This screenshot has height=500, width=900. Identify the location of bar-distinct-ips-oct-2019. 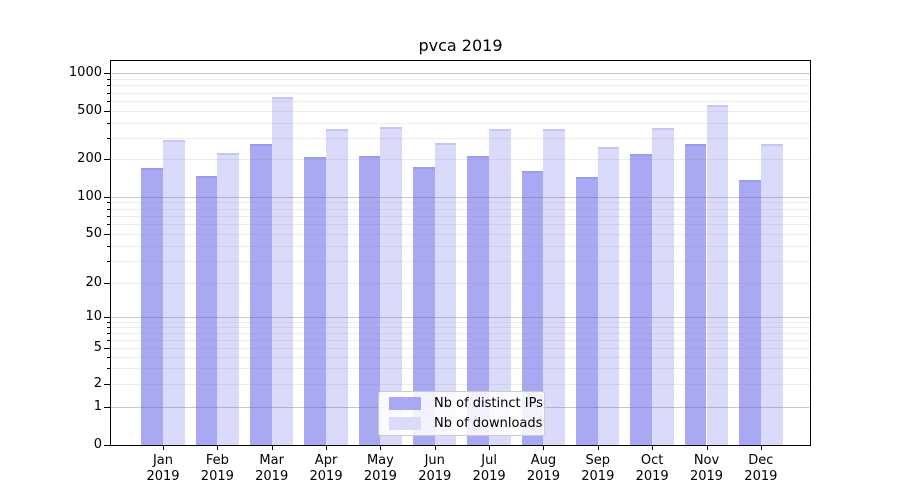
(641, 299).